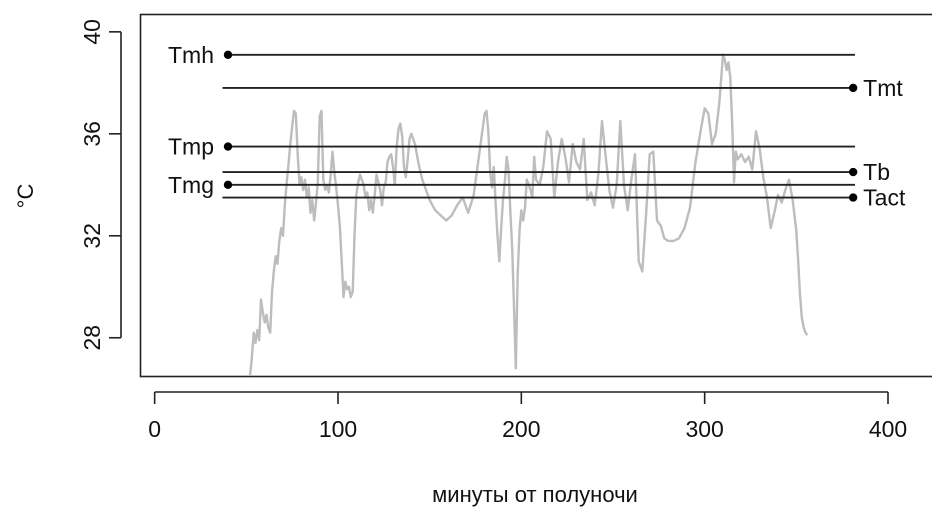  Describe the element at coordinates (154, 429) in the screenshot. I see `x-tick-label-0: 0` at that location.